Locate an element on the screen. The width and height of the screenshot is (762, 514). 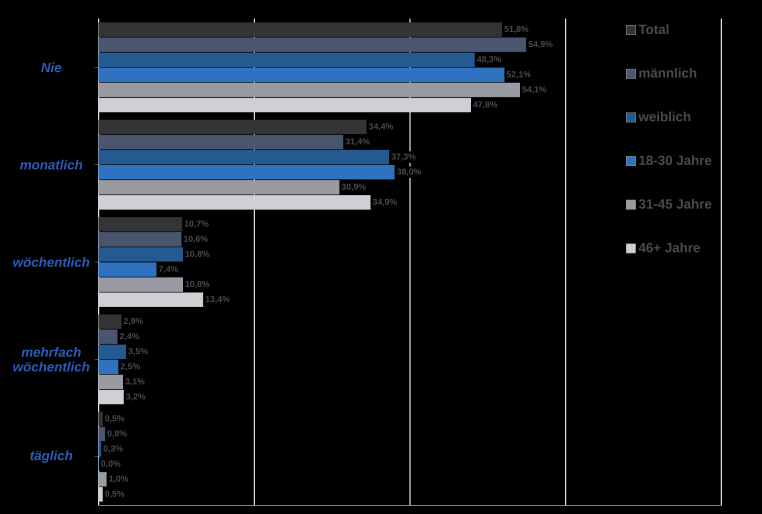
data-label: 47,8% is located at coordinates (485, 105).